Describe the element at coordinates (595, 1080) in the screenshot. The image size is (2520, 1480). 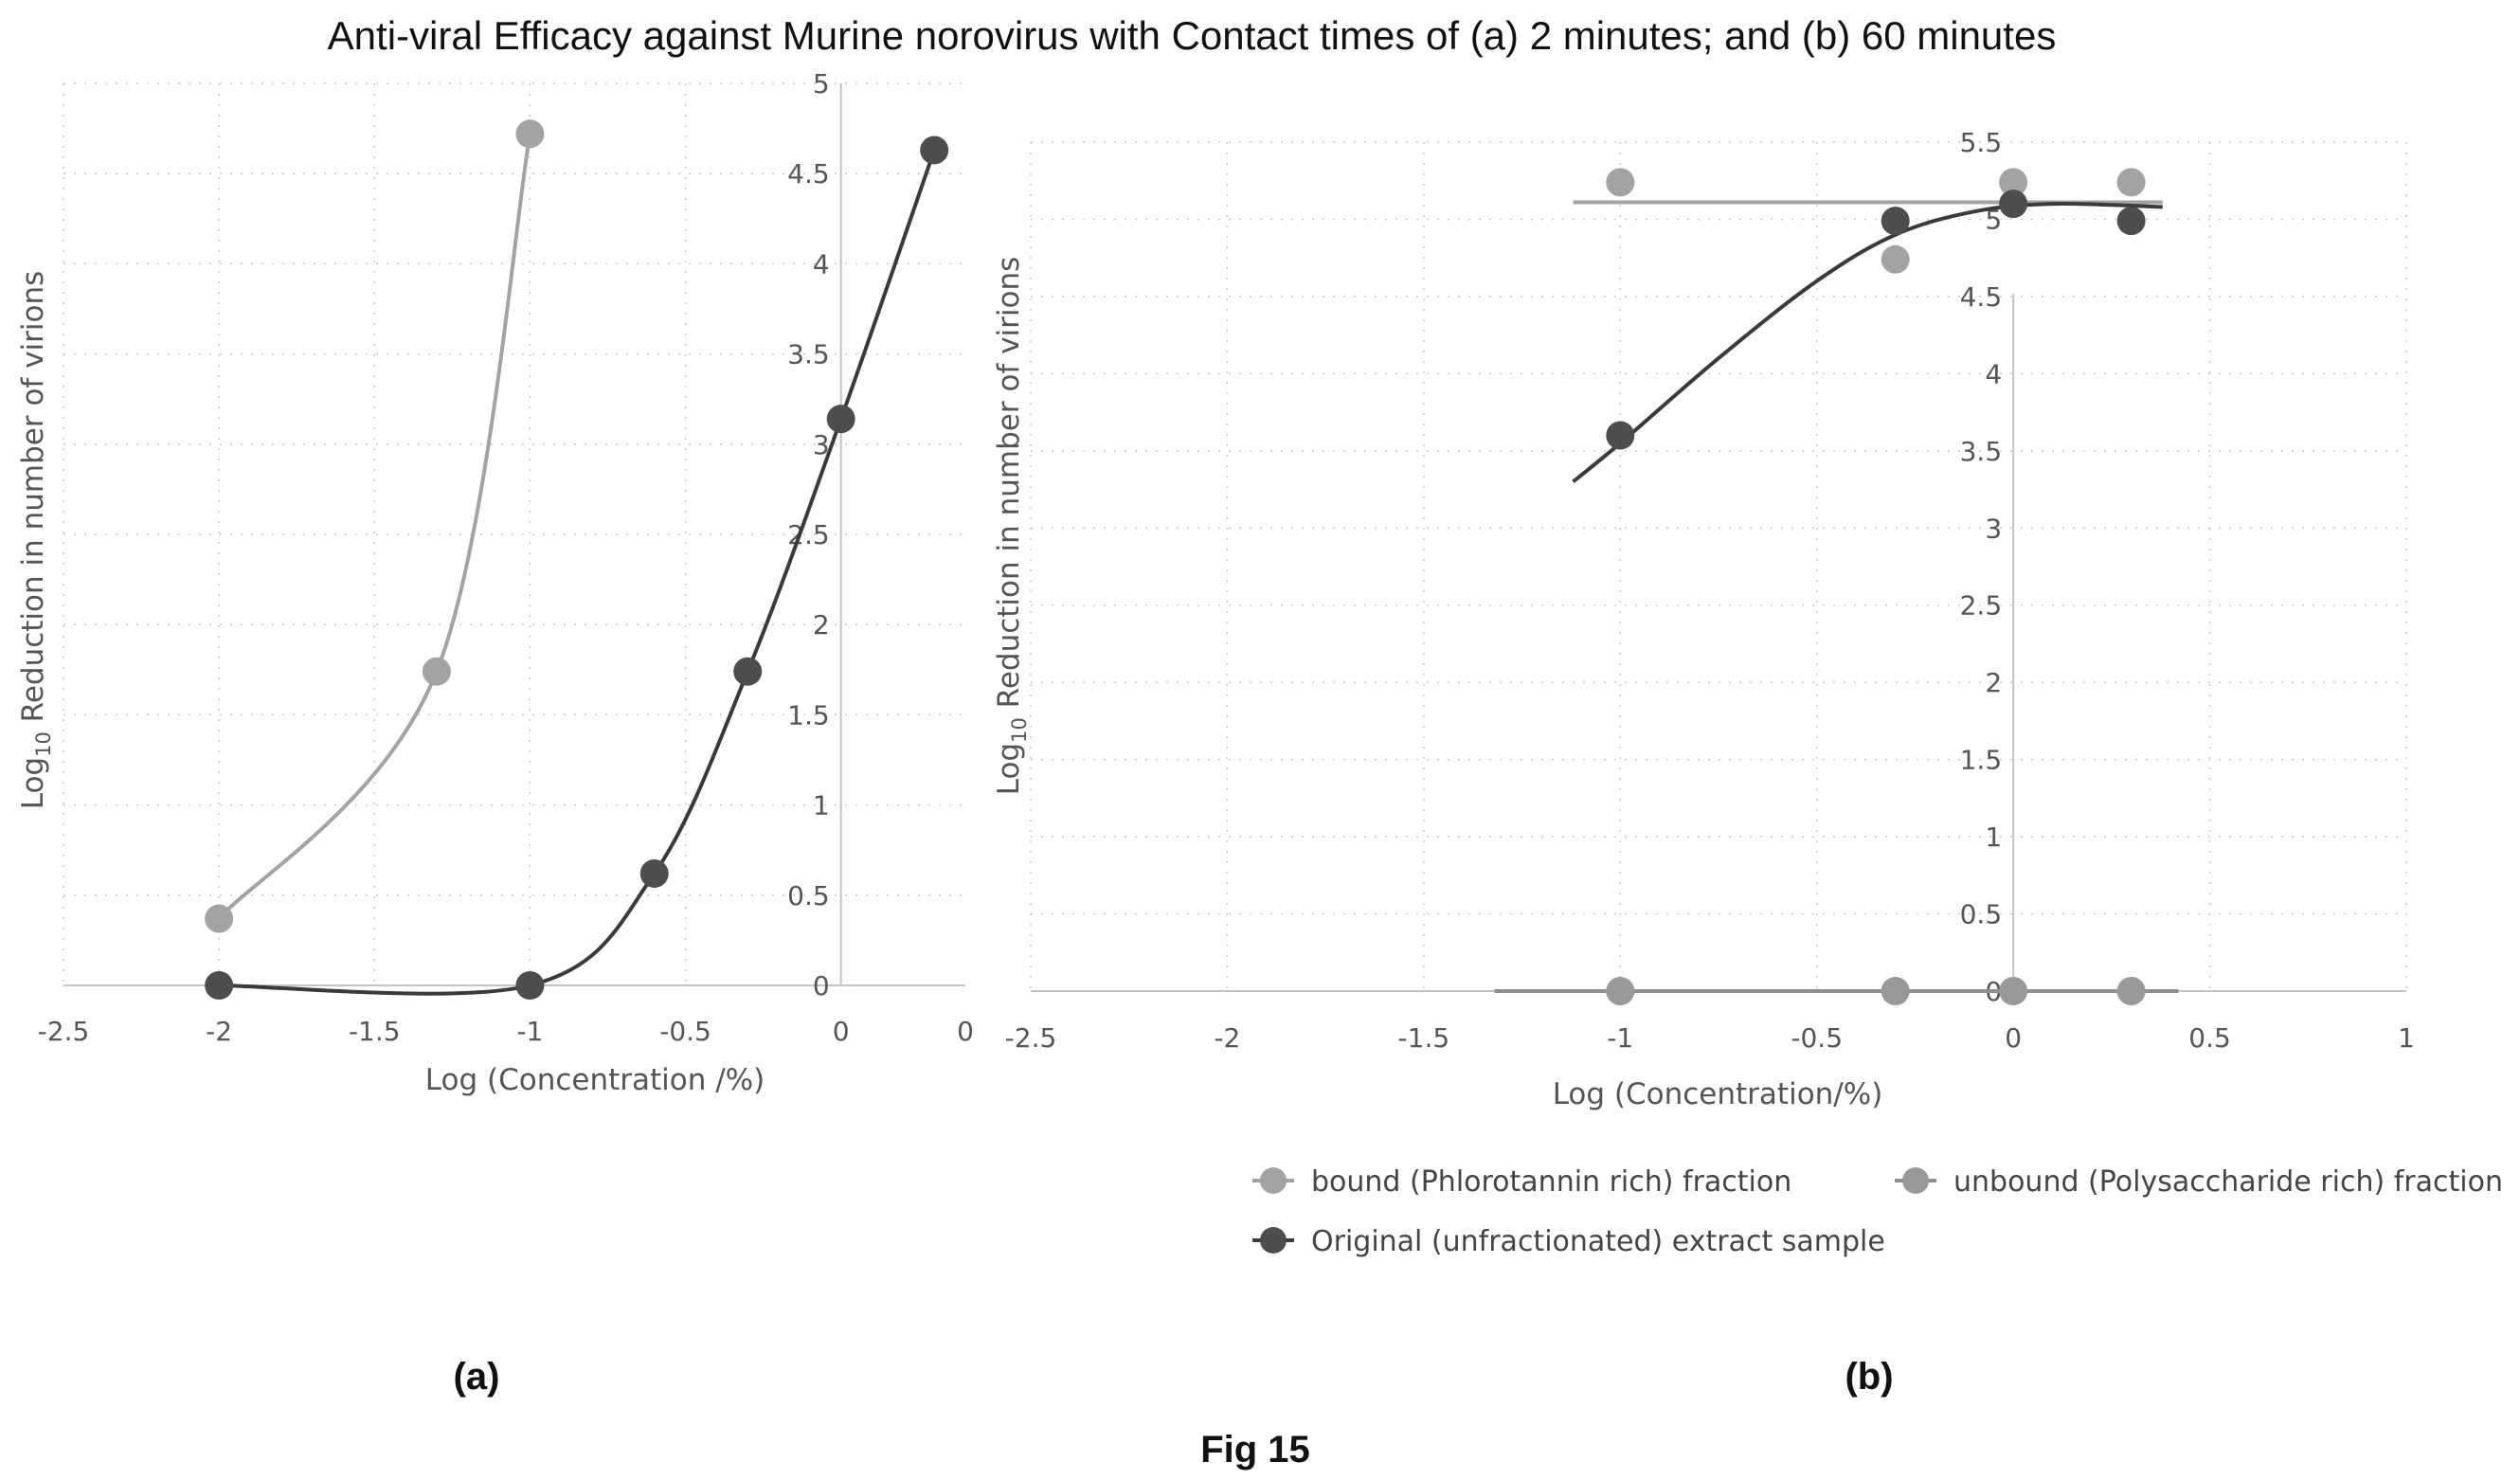
I see `panel-a-x-axis-label: Log (Concentration /%)` at that location.